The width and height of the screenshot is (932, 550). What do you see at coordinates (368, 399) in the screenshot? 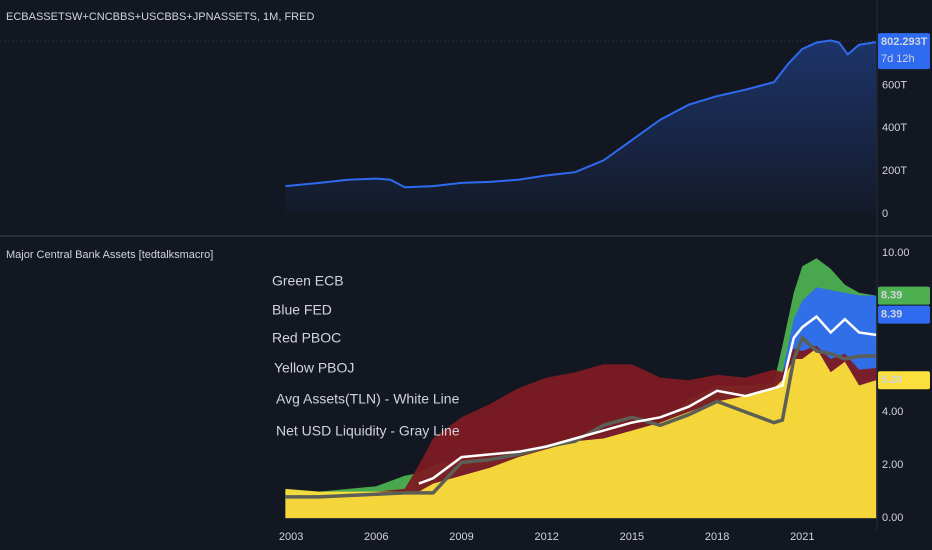
I see `legend-entry: Avg Assets(TLN) - White Line` at bounding box center [368, 399].